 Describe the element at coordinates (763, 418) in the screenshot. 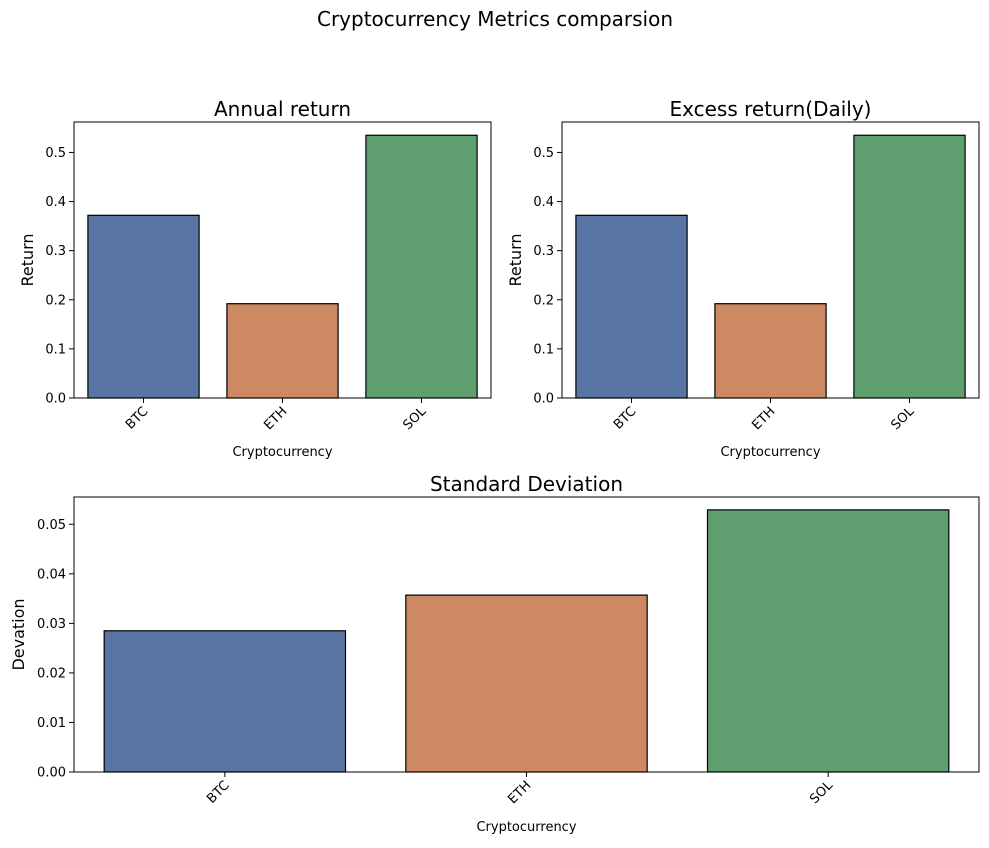

I see `chart-1-xtick-label: ETH` at that location.